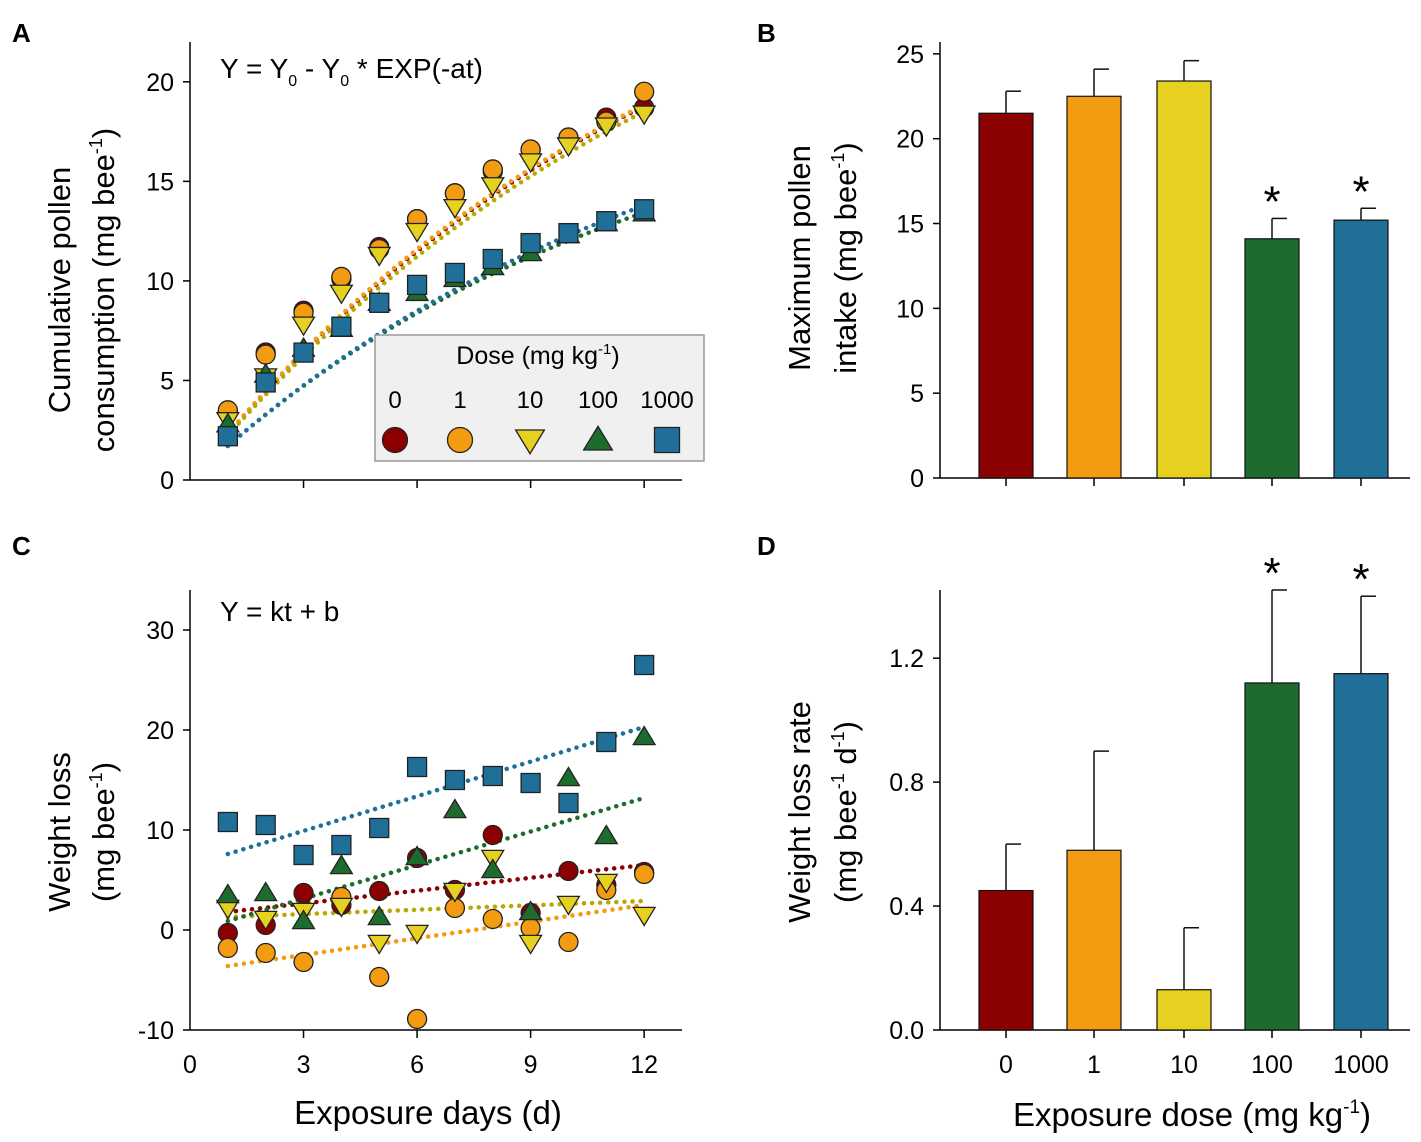 This screenshot has height=1142, width=1421. Describe the element at coordinates (1271, 201) in the screenshot. I see `significance-star-100: *` at that location.